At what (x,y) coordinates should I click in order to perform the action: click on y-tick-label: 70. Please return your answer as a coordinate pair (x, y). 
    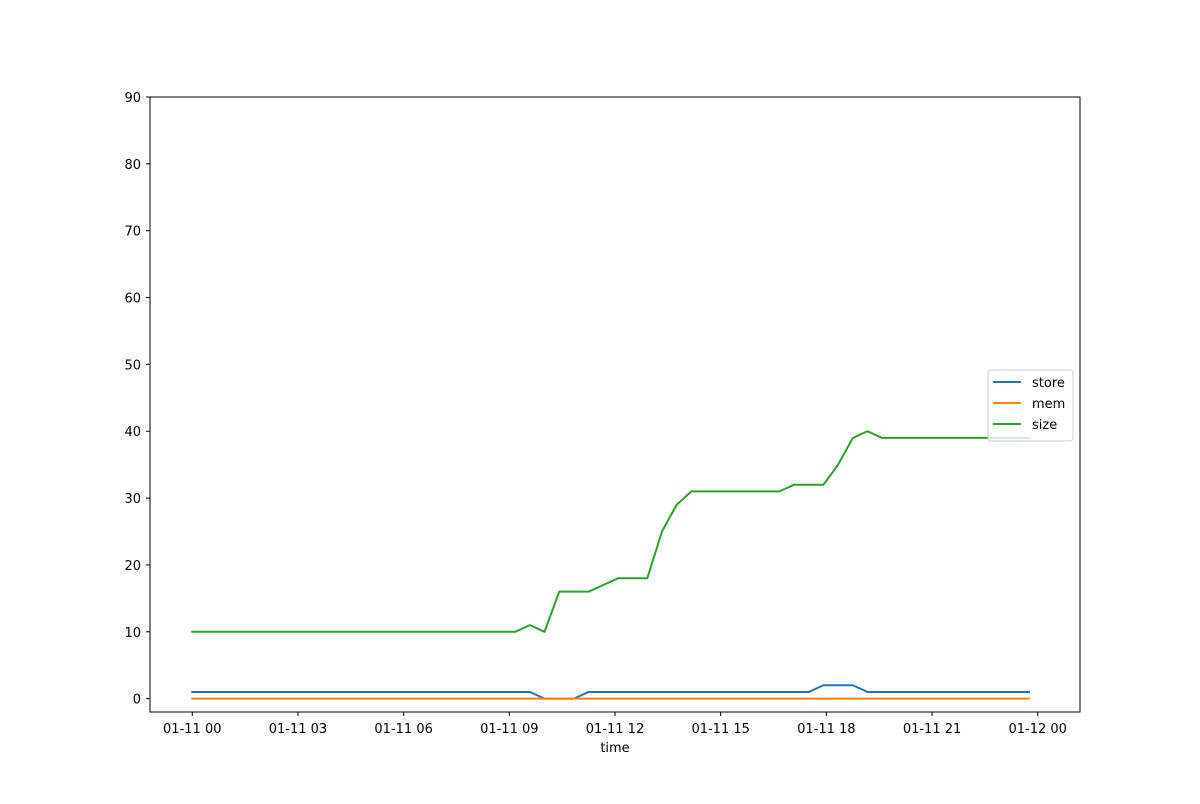
    Looking at the image, I should click on (132, 232).